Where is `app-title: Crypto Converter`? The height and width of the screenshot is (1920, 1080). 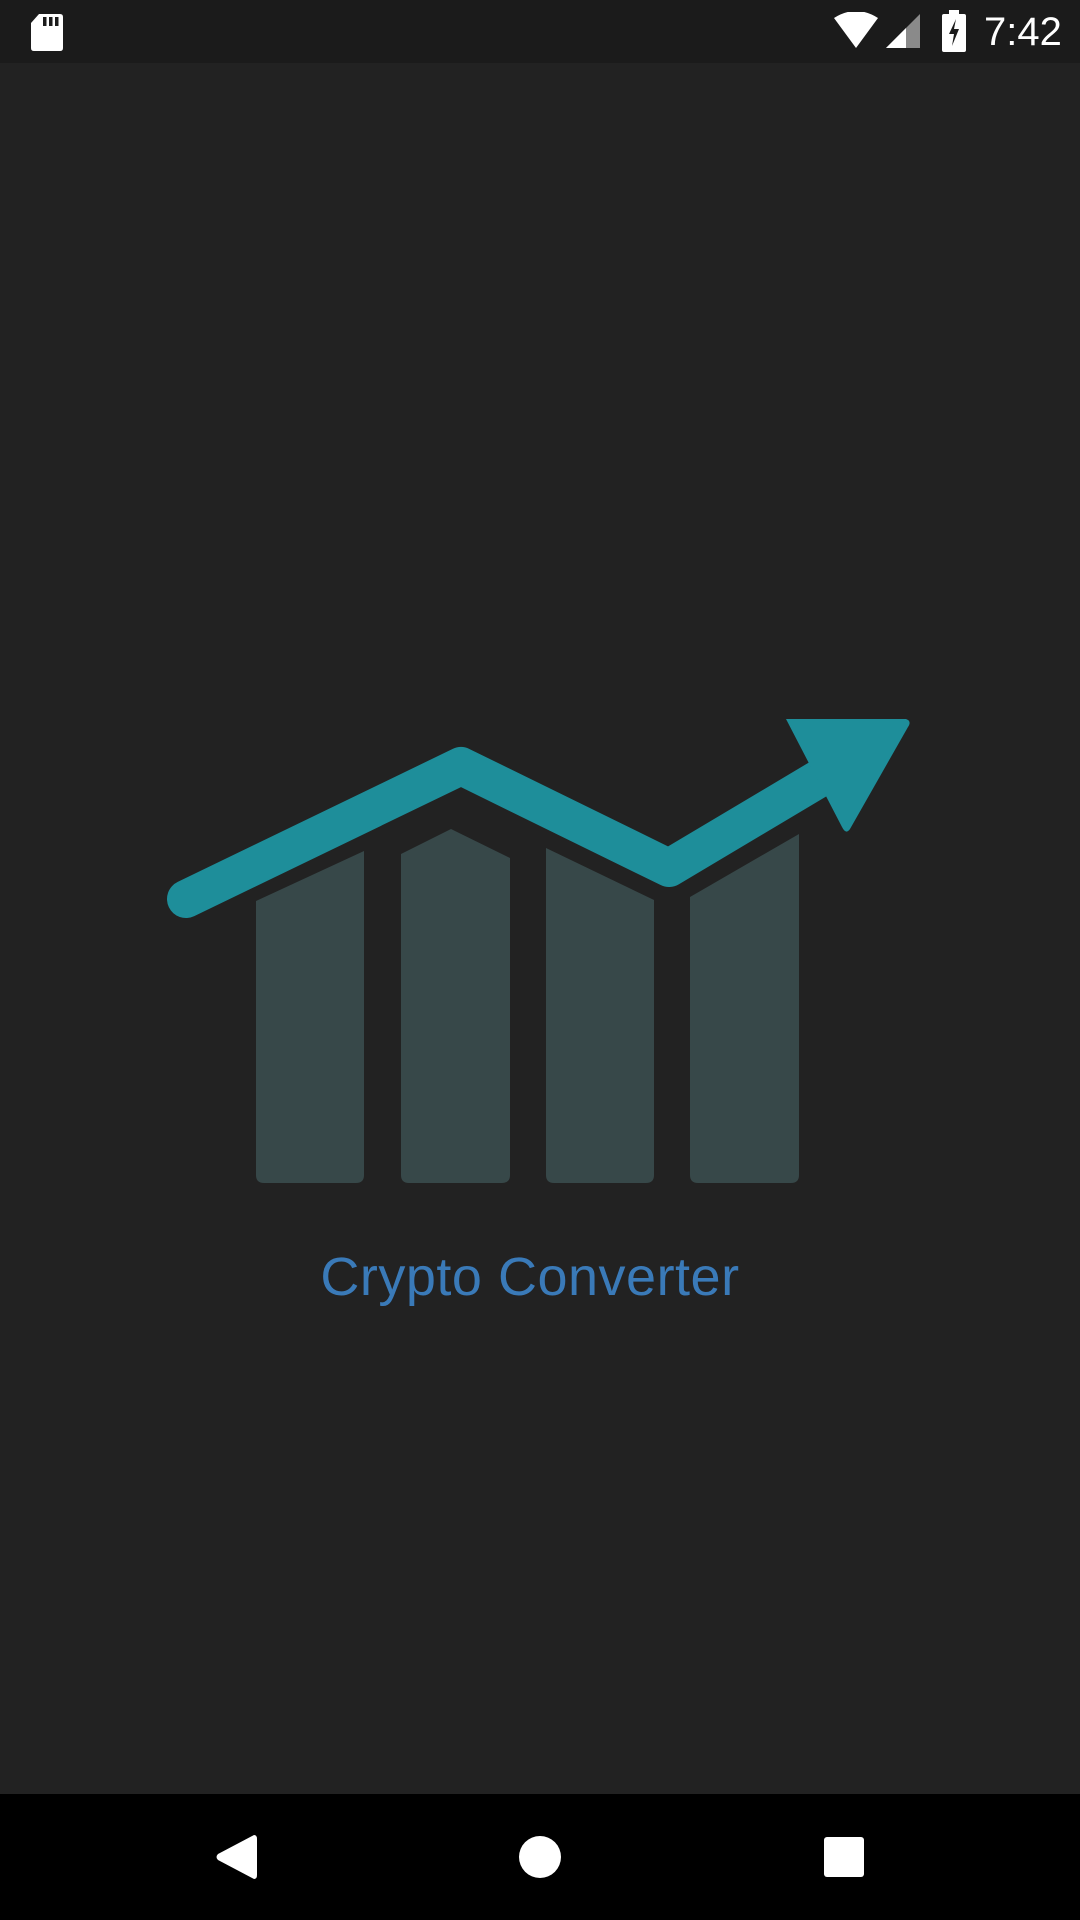 app-title: Crypto Converter is located at coordinates (530, 1277).